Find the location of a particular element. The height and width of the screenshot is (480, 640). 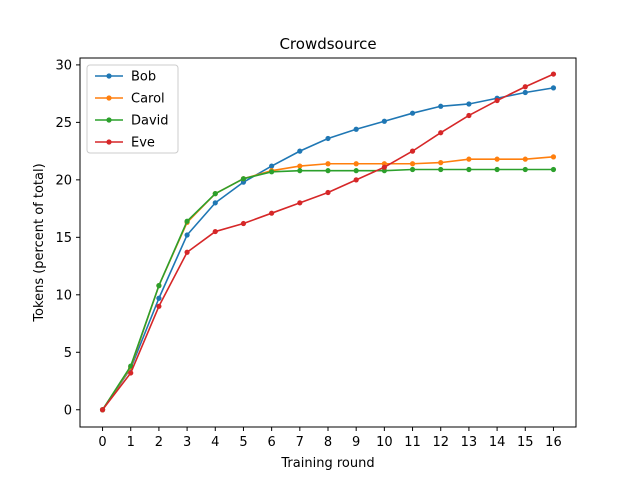

legend-box is located at coordinates (132, 109).